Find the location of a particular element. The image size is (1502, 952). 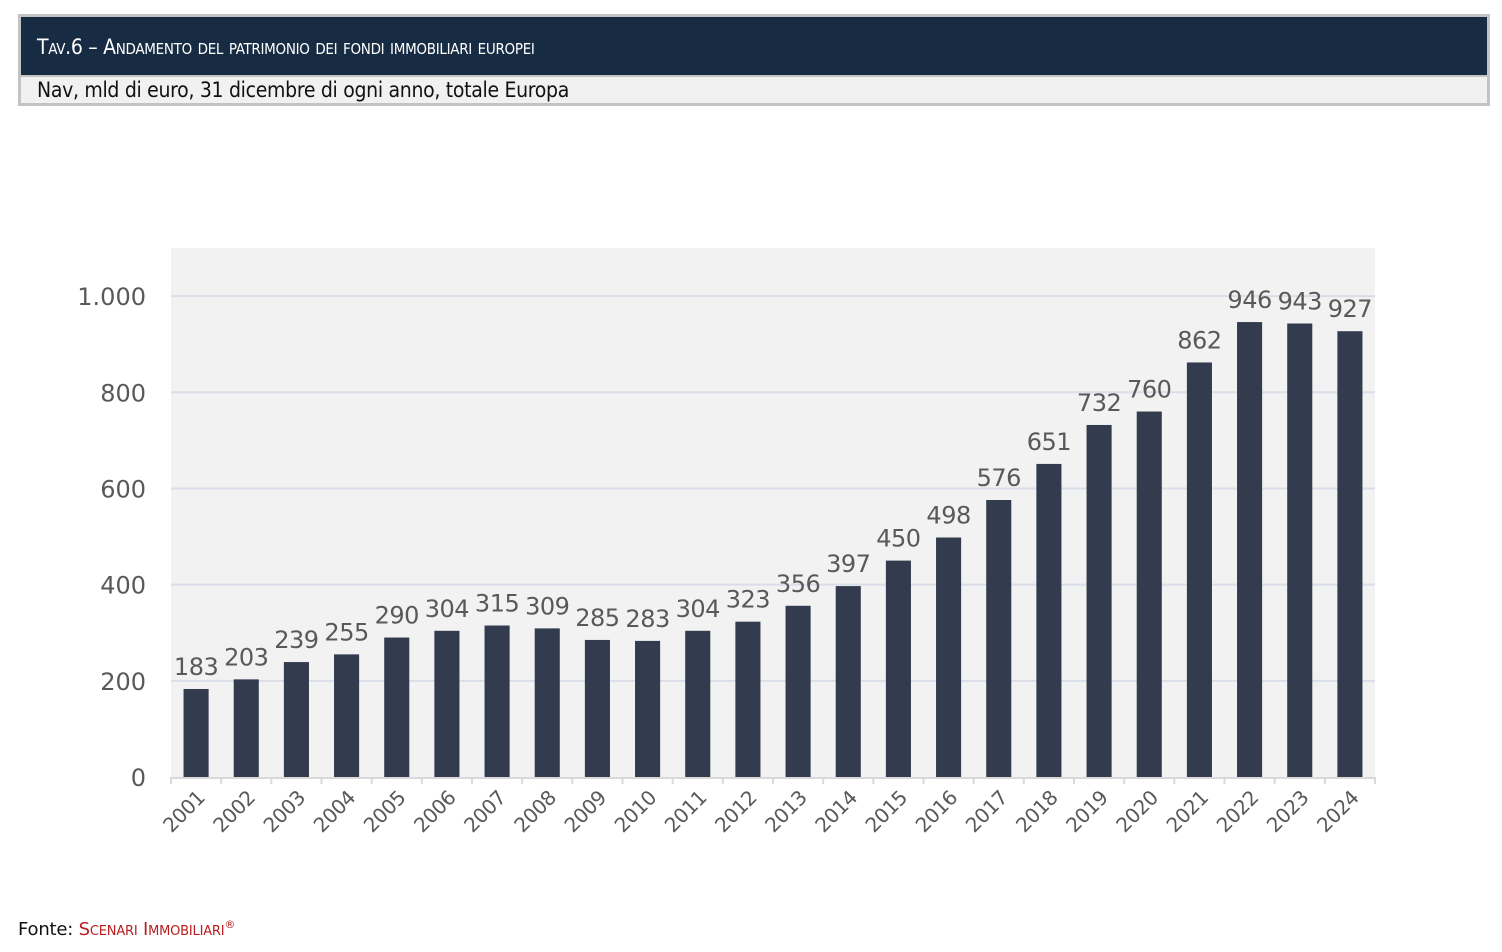

x-tick-label: 2011 is located at coordinates (686, 812).